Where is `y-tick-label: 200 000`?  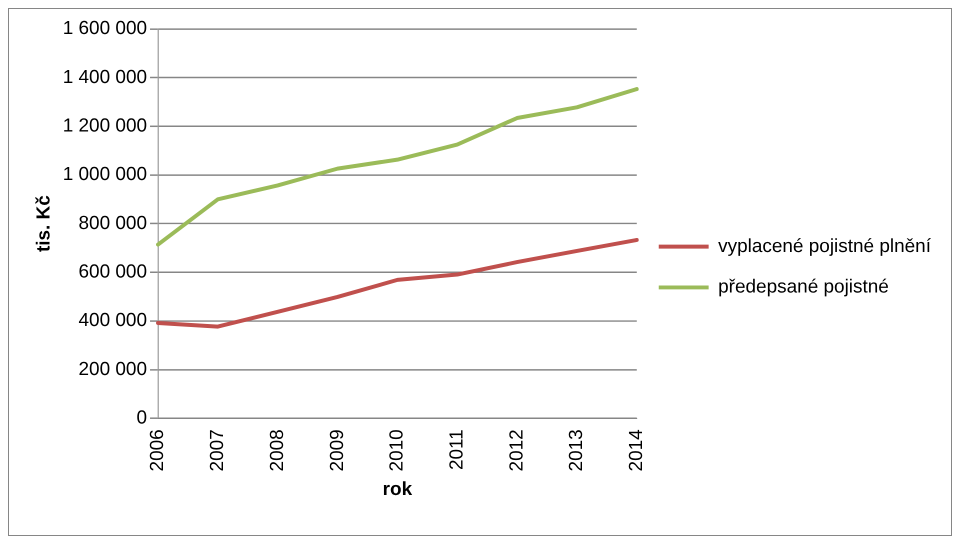 y-tick-label: 200 000 is located at coordinates (113, 369).